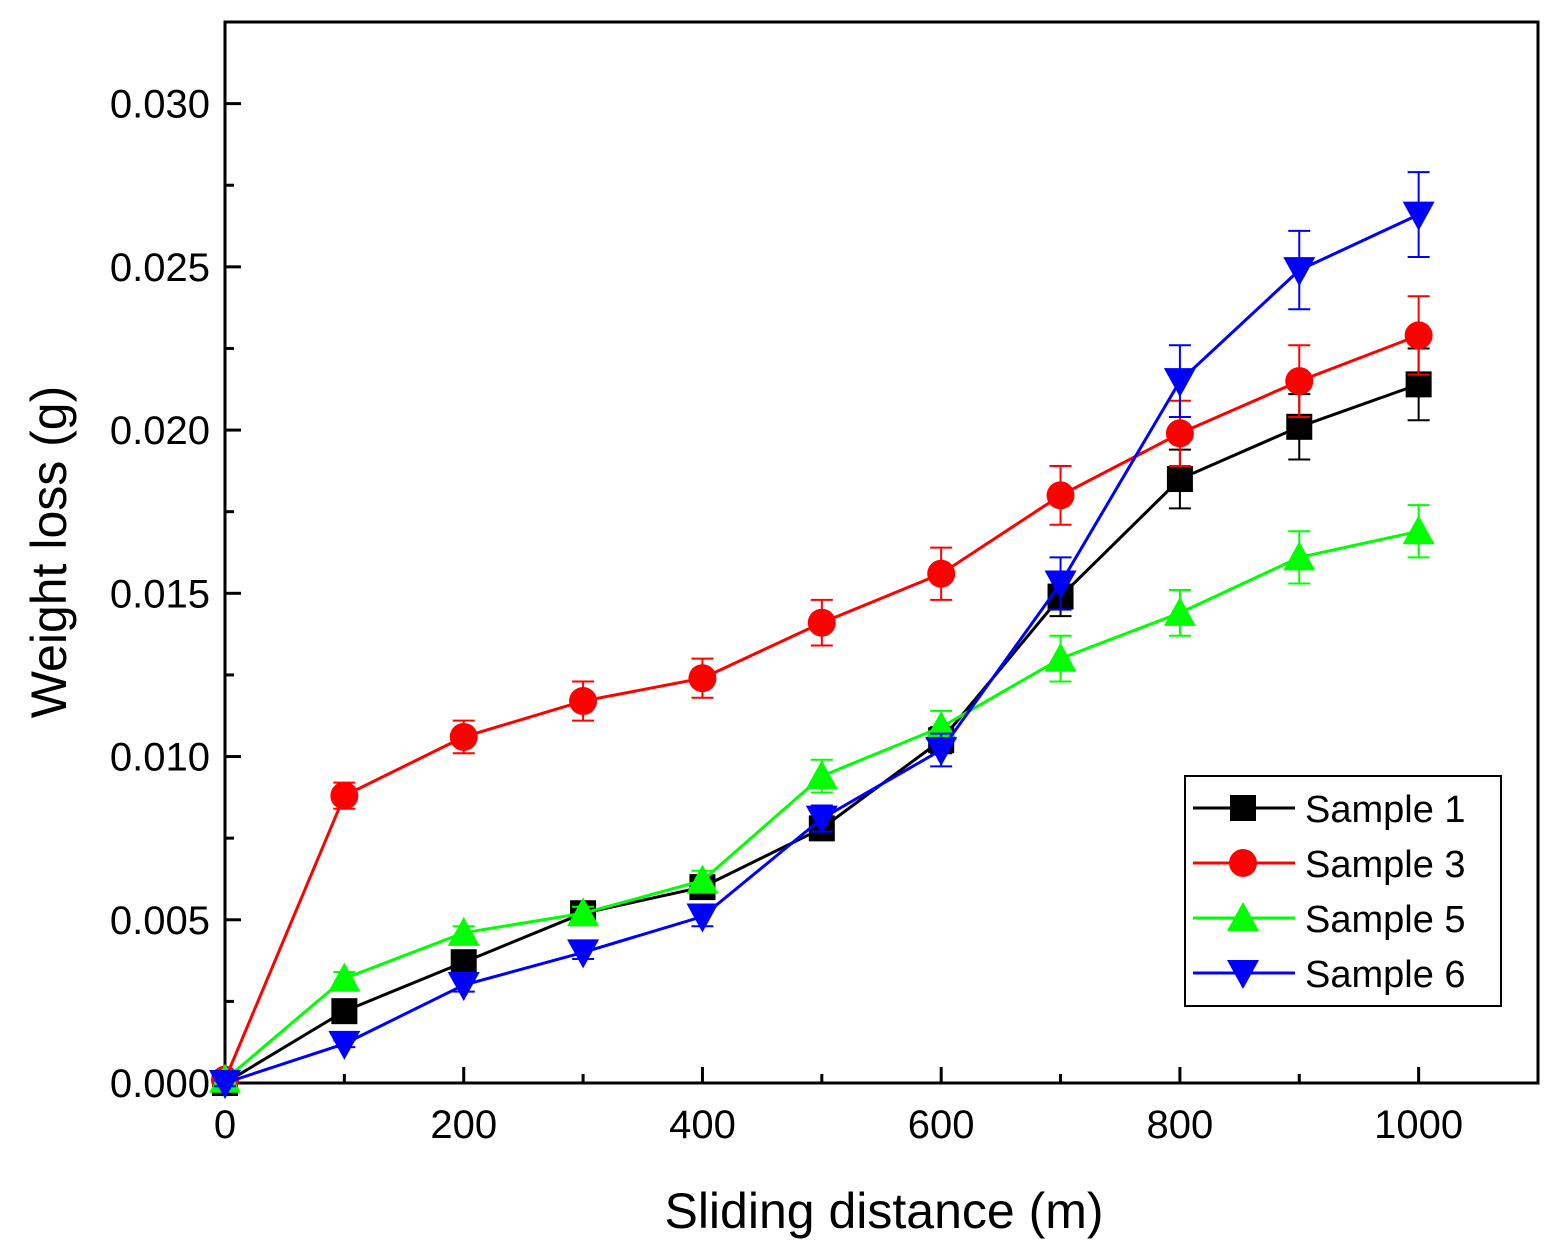 The image size is (1561, 1250). Describe the element at coordinates (225, 1125) in the screenshot. I see `x-tick-label: 0` at that location.